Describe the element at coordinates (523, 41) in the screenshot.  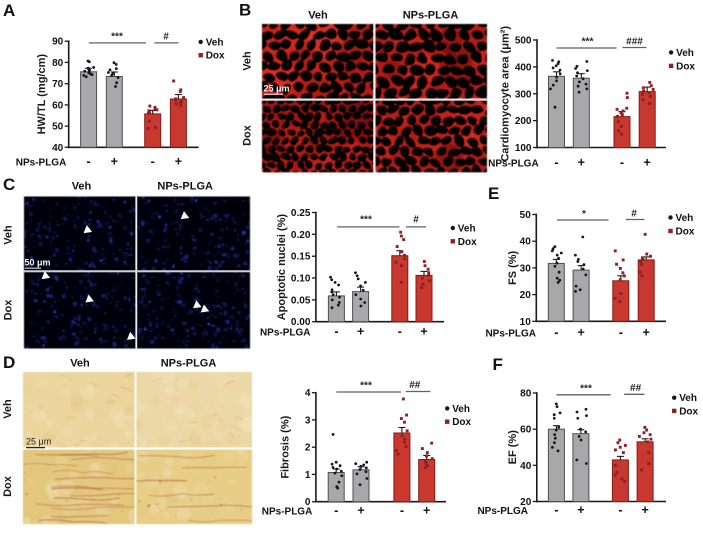
I see `svg-text: 500` at that location.